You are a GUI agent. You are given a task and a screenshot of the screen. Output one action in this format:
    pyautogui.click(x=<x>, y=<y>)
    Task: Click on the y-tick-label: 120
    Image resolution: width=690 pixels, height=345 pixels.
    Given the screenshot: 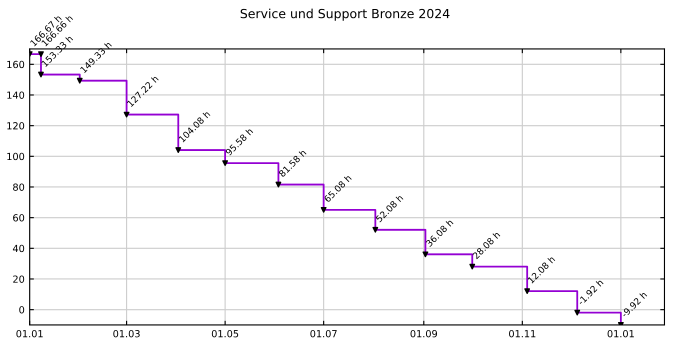 What is the action you would take?
    pyautogui.click(x=15, y=126)
    